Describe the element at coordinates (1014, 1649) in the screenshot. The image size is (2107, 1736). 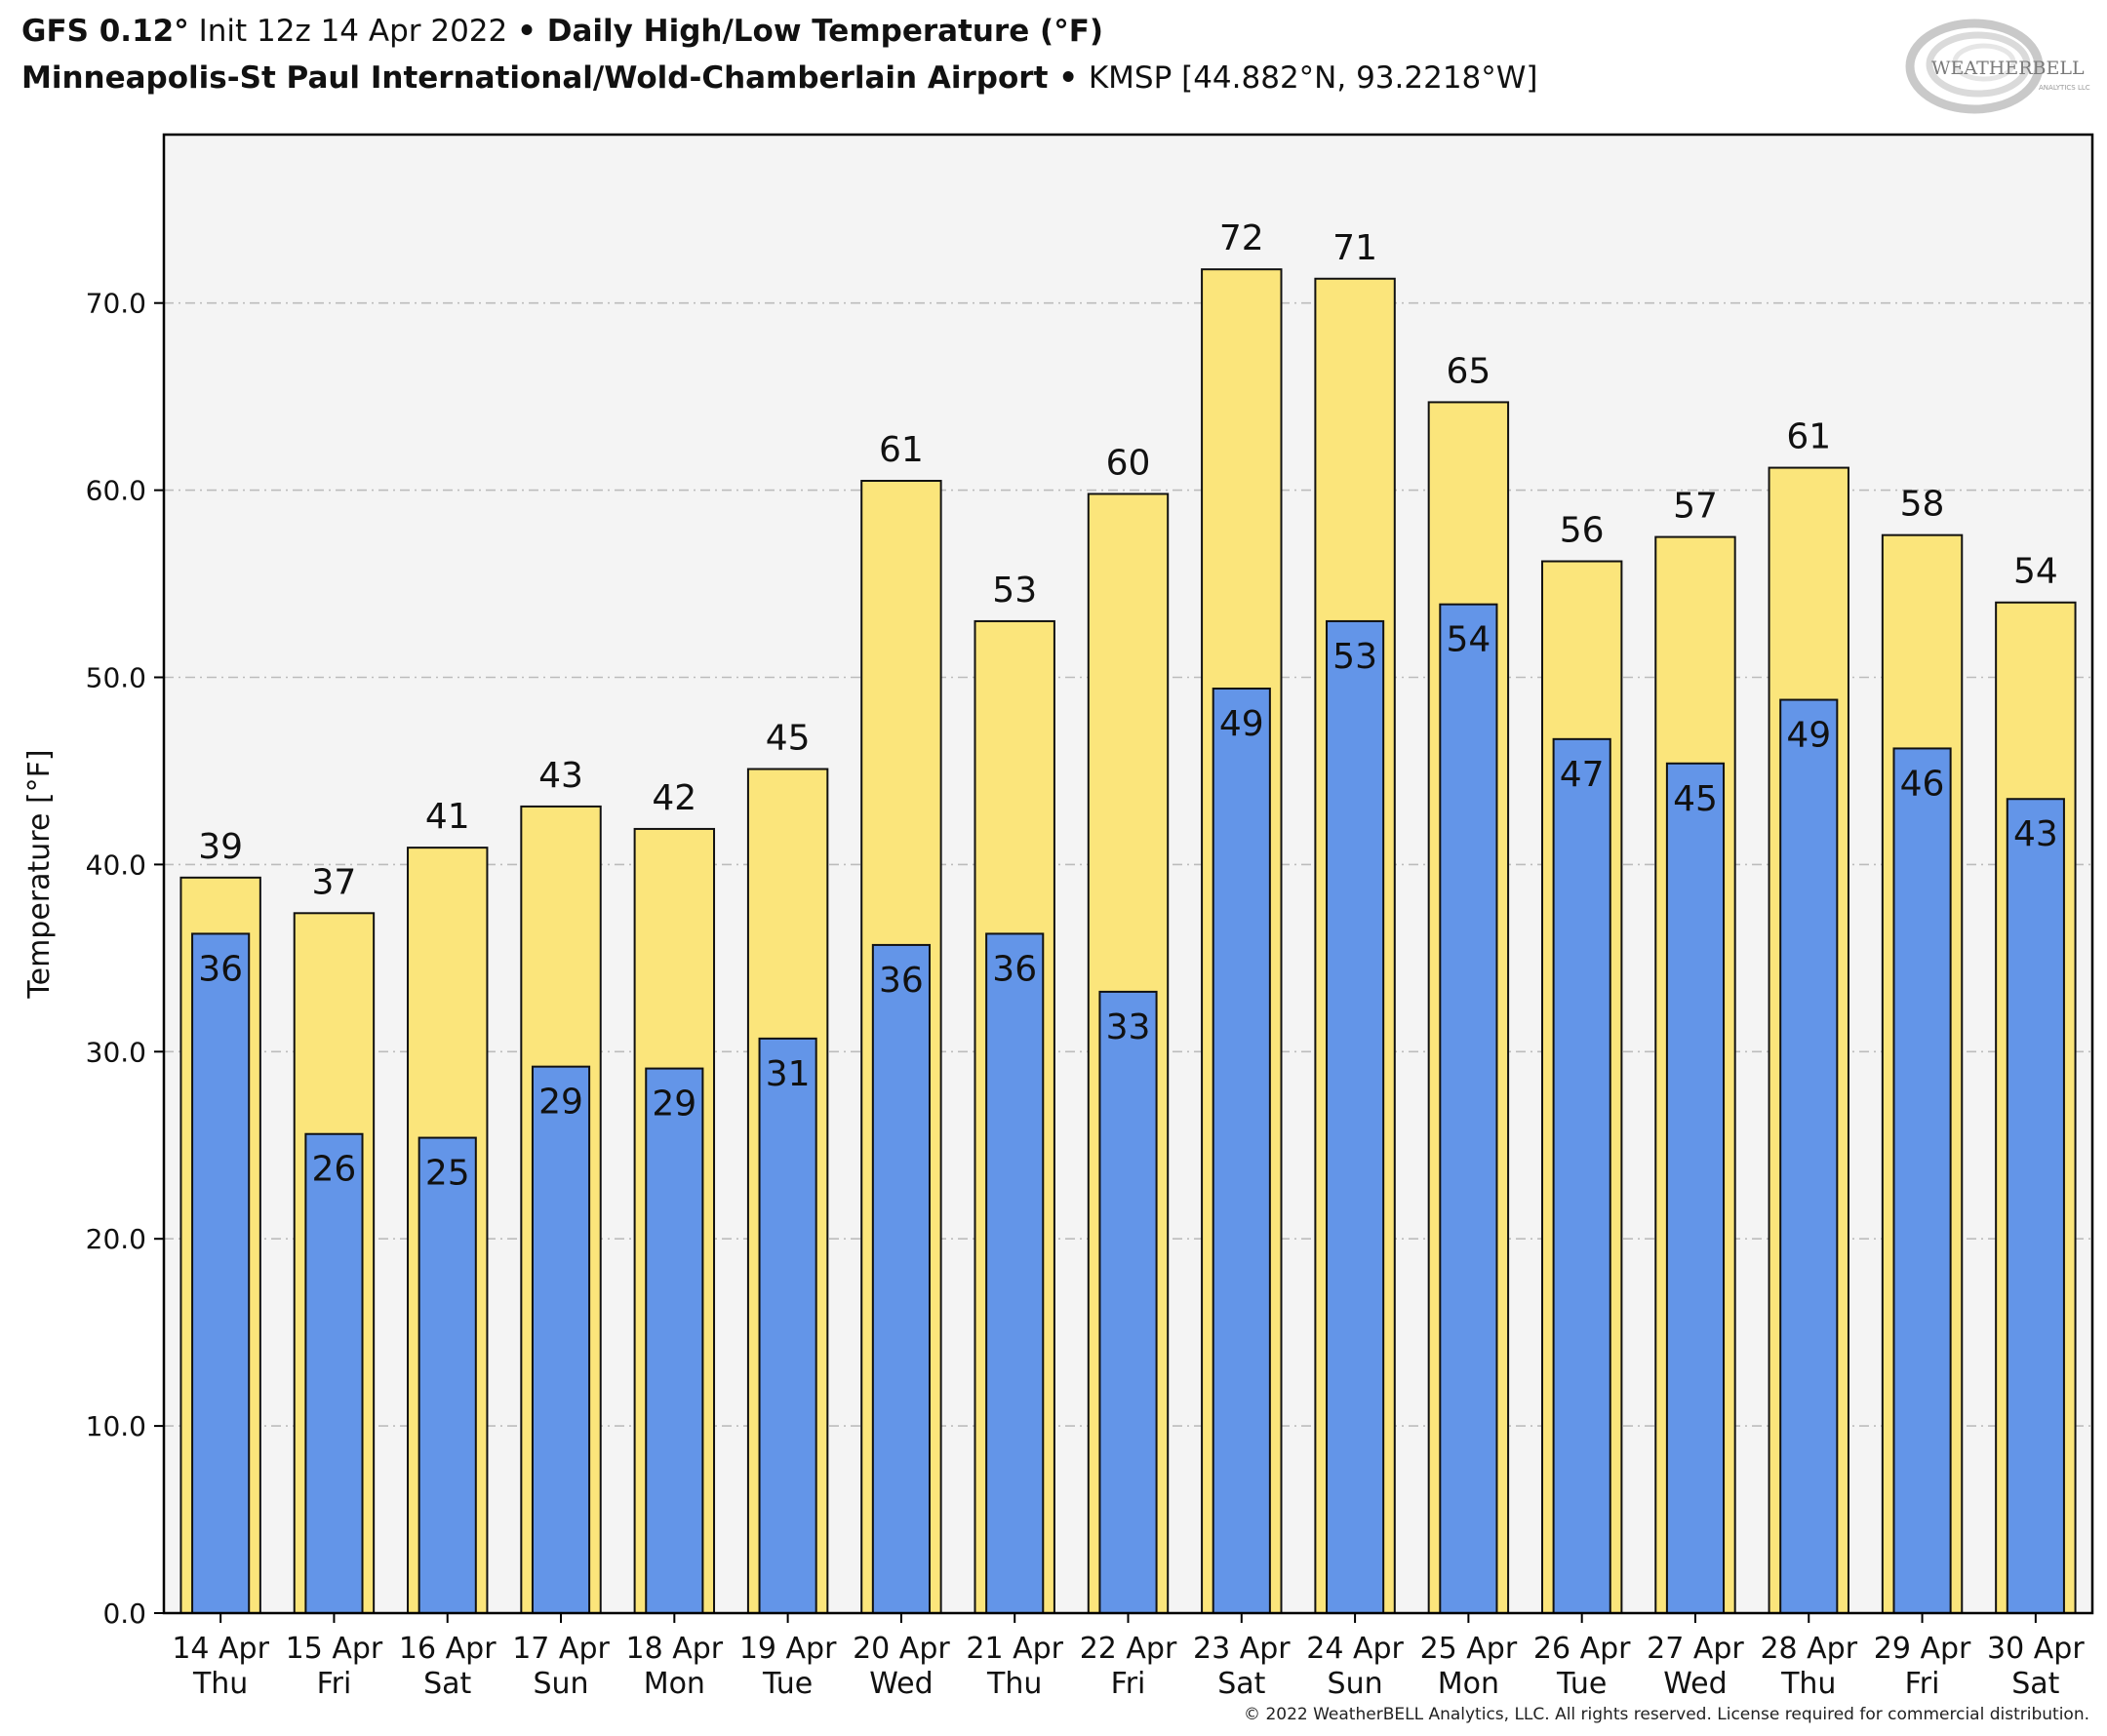
I see `x-tick-date: 21 Apr` at that location.